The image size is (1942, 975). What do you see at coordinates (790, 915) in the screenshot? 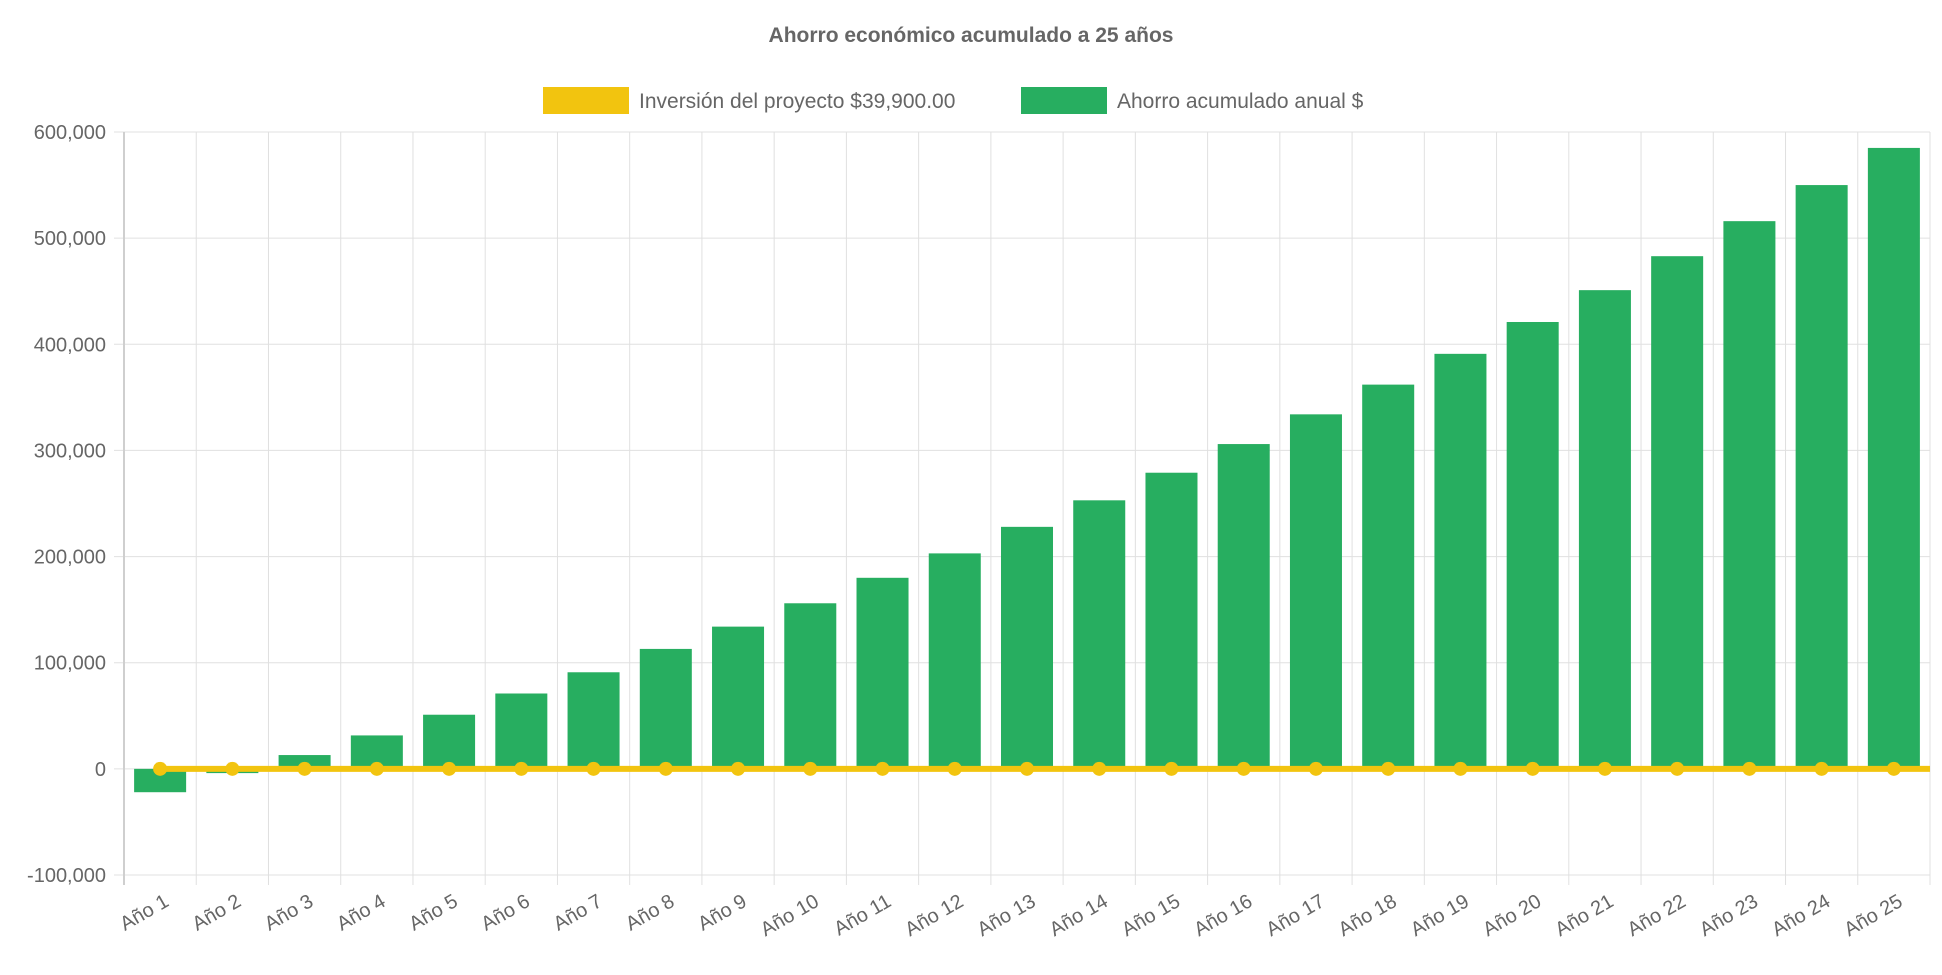
I see `x-tick-label: Año 10` at bounding box center [790, 915].